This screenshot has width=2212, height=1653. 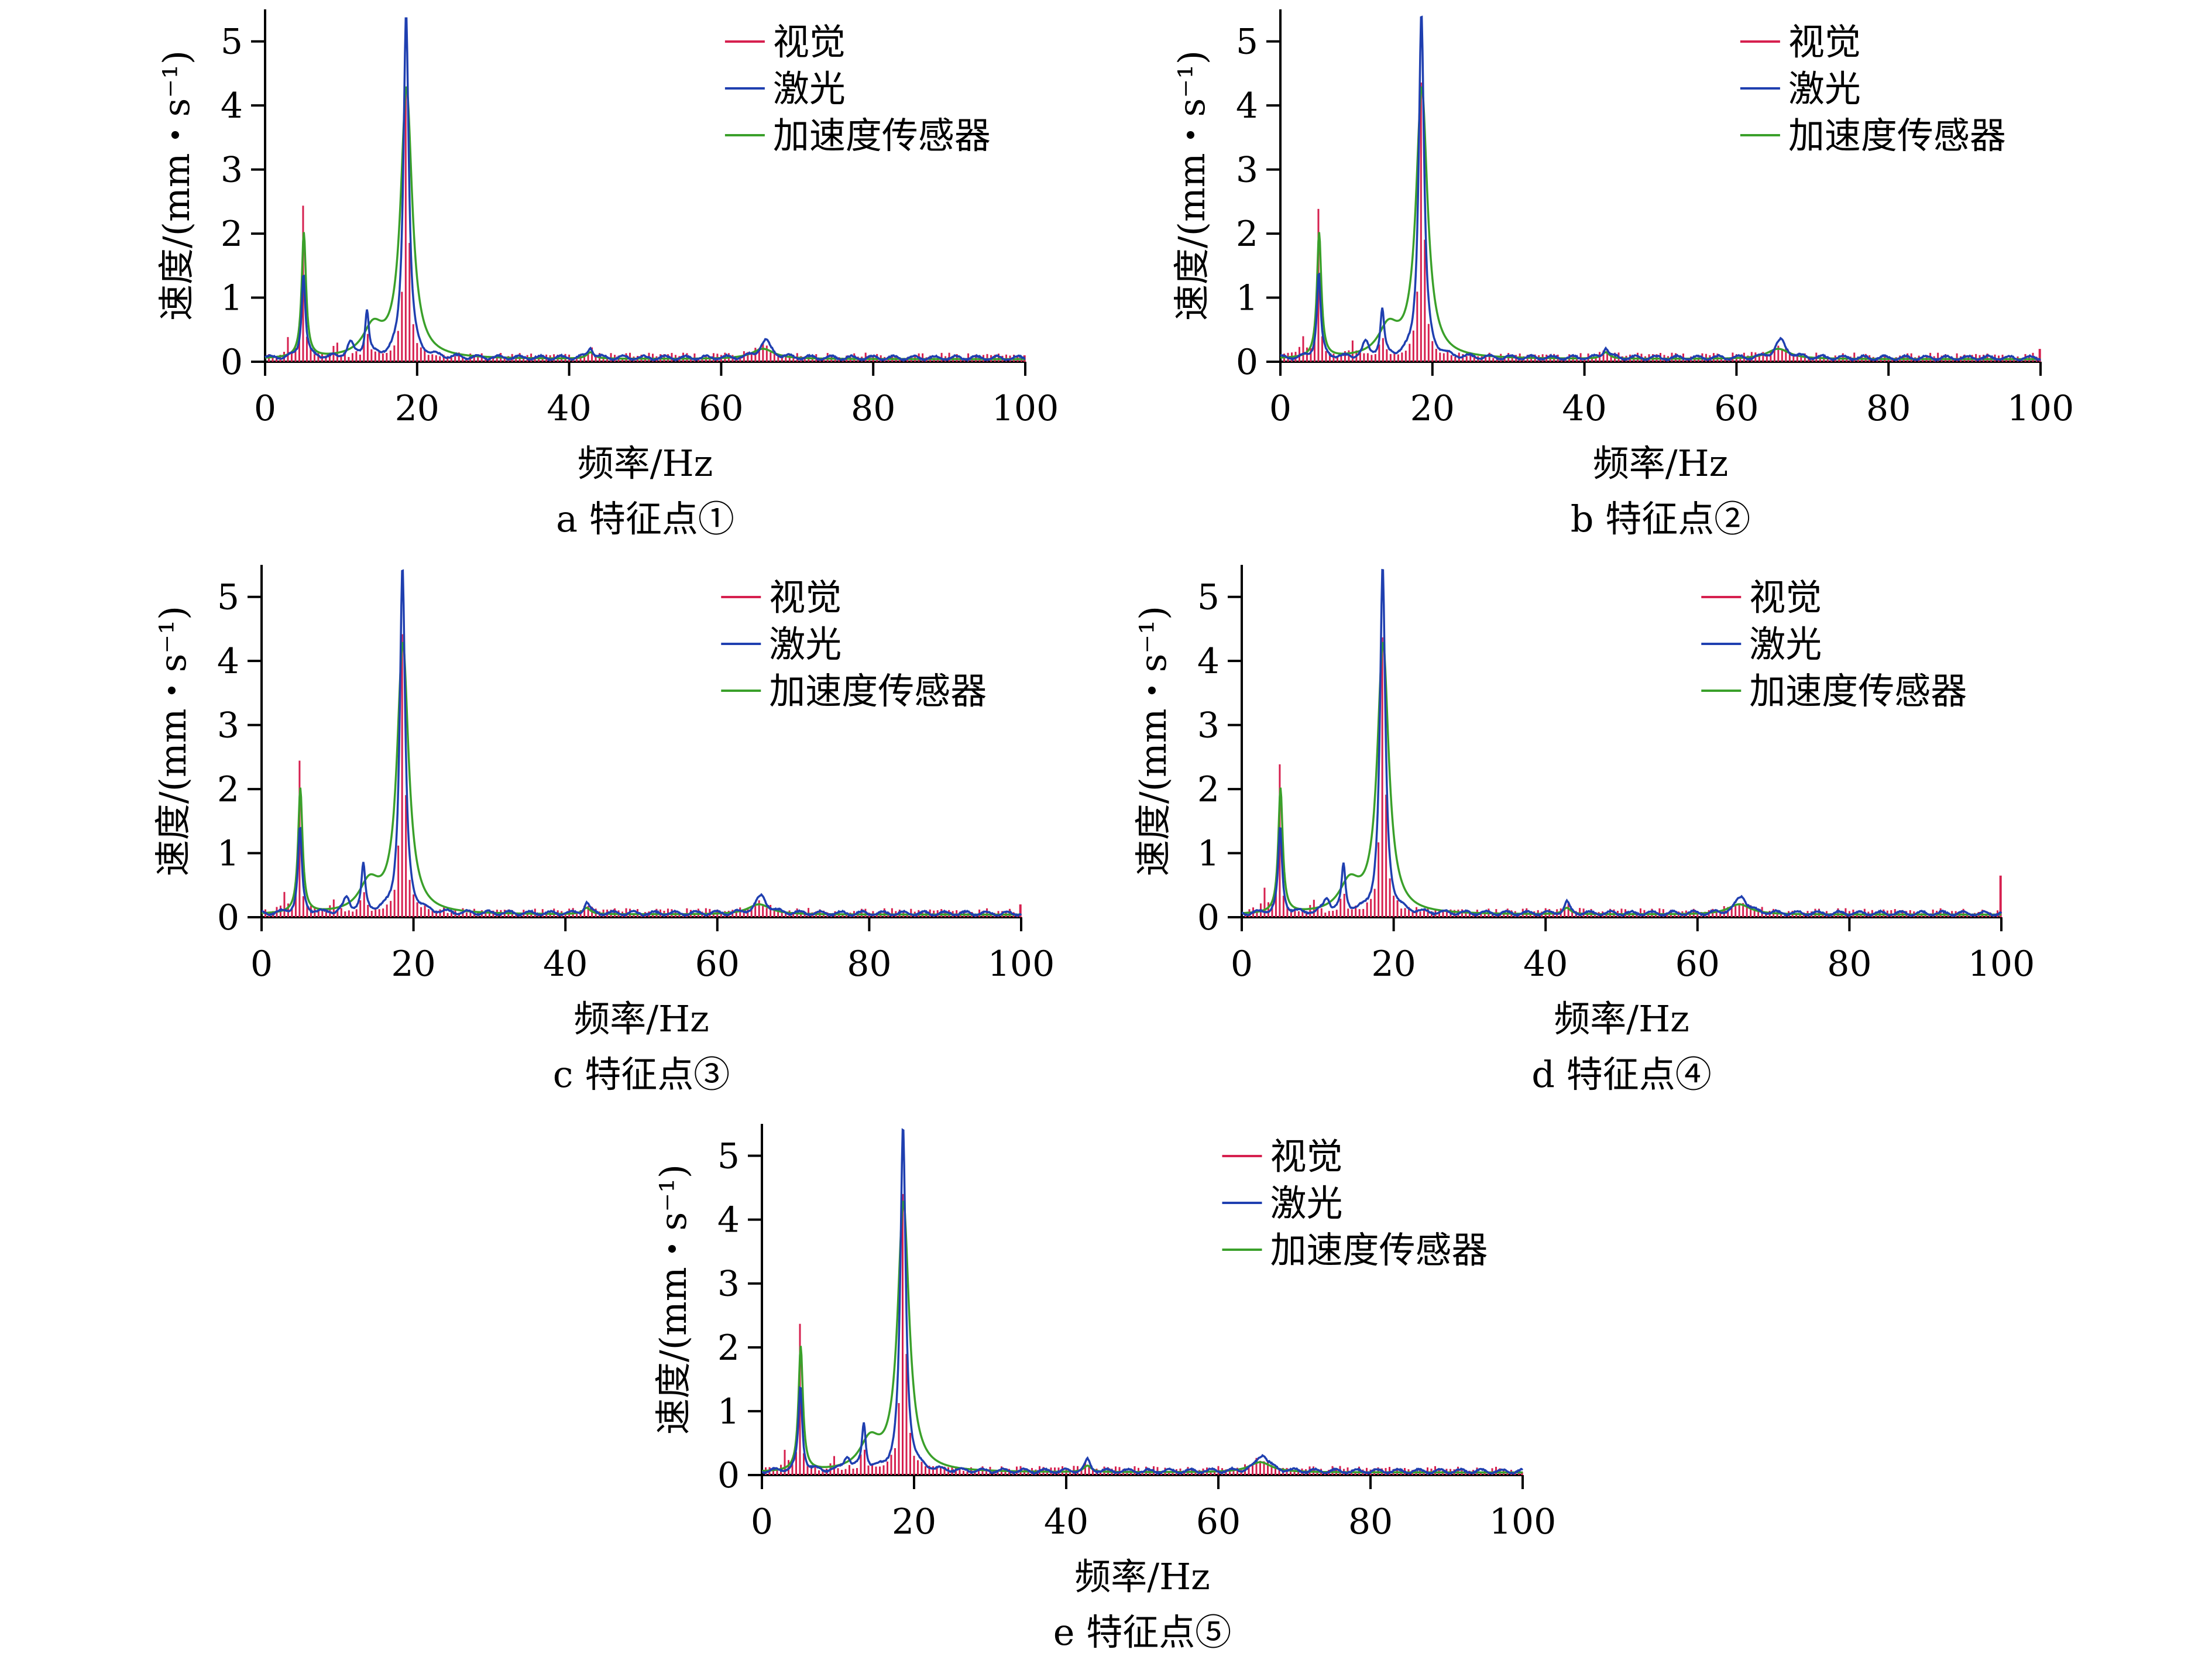 What do you see at coordinates (645, 223) in the screenshot?
I see `series-accel-line` at bounding box center [645, 223].